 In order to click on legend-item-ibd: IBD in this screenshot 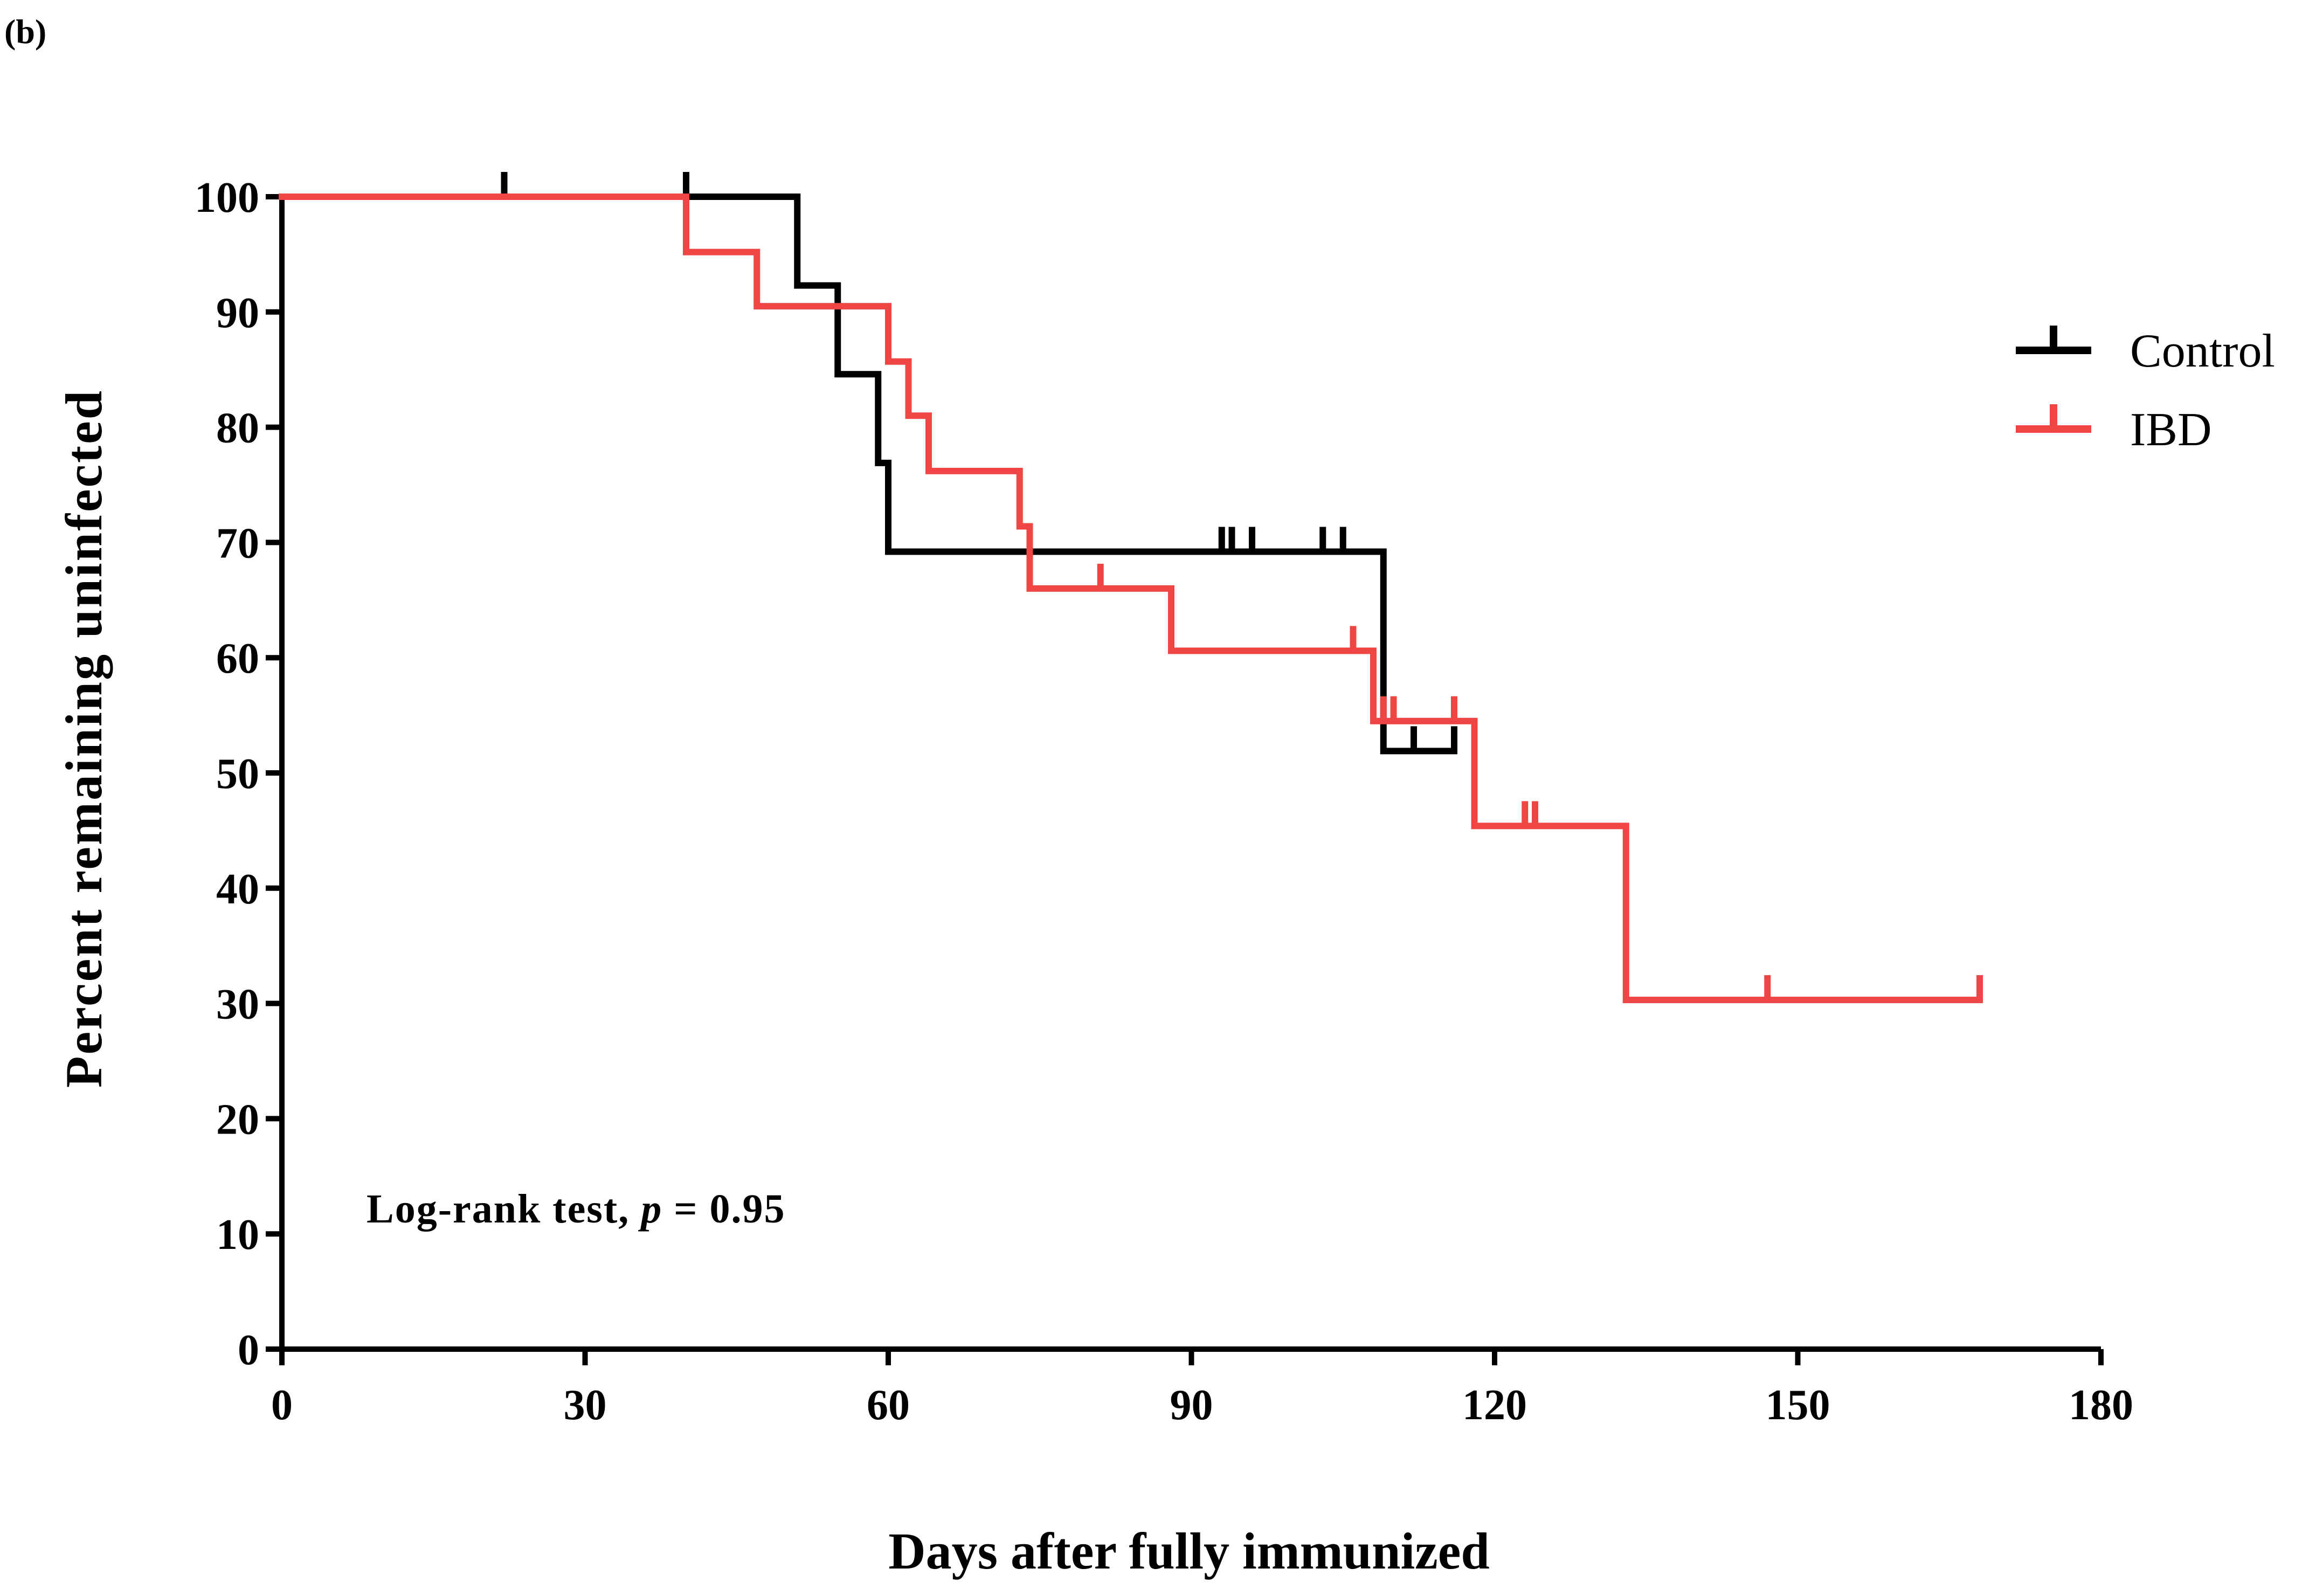, I will do `click(2114, 430)`.